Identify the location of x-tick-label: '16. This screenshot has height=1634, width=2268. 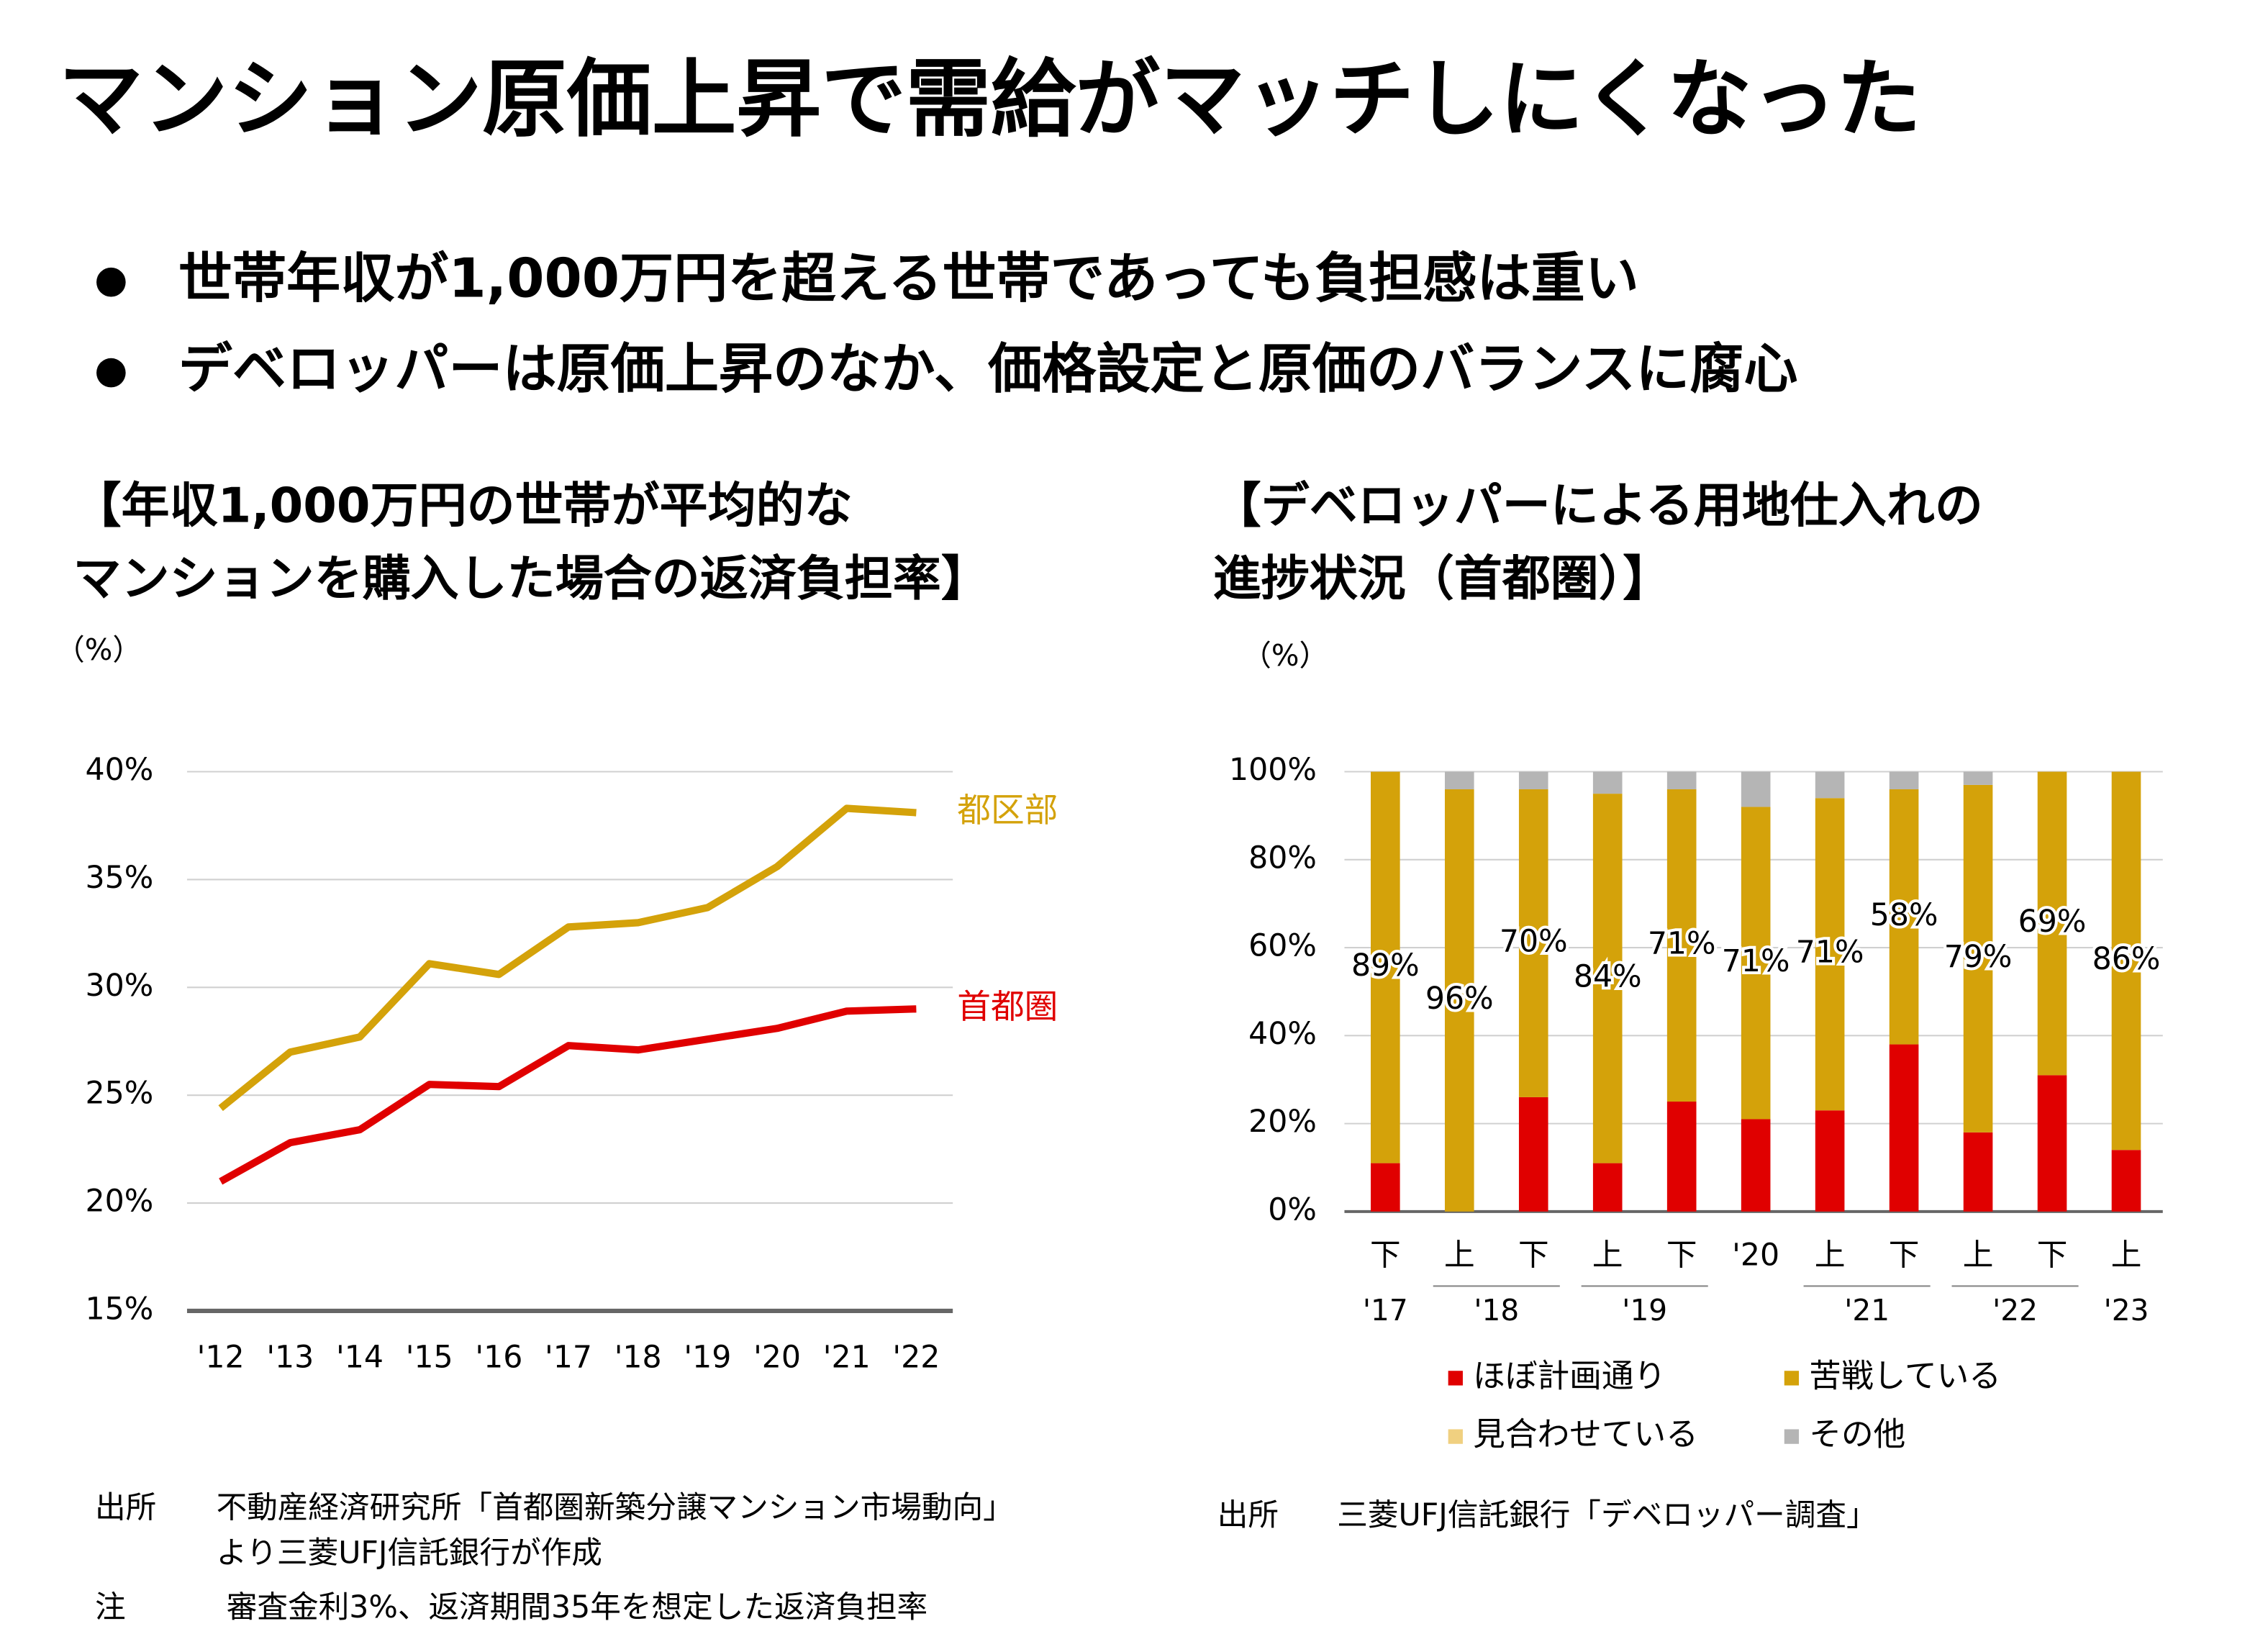
(498, 1357).